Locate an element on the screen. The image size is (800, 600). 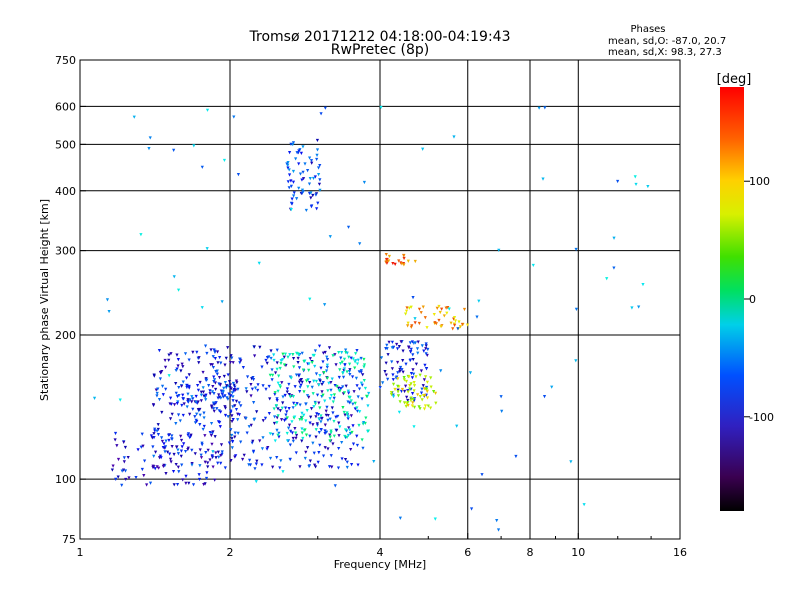
y-tick-label: 75 is located at coordinates (69, 539).